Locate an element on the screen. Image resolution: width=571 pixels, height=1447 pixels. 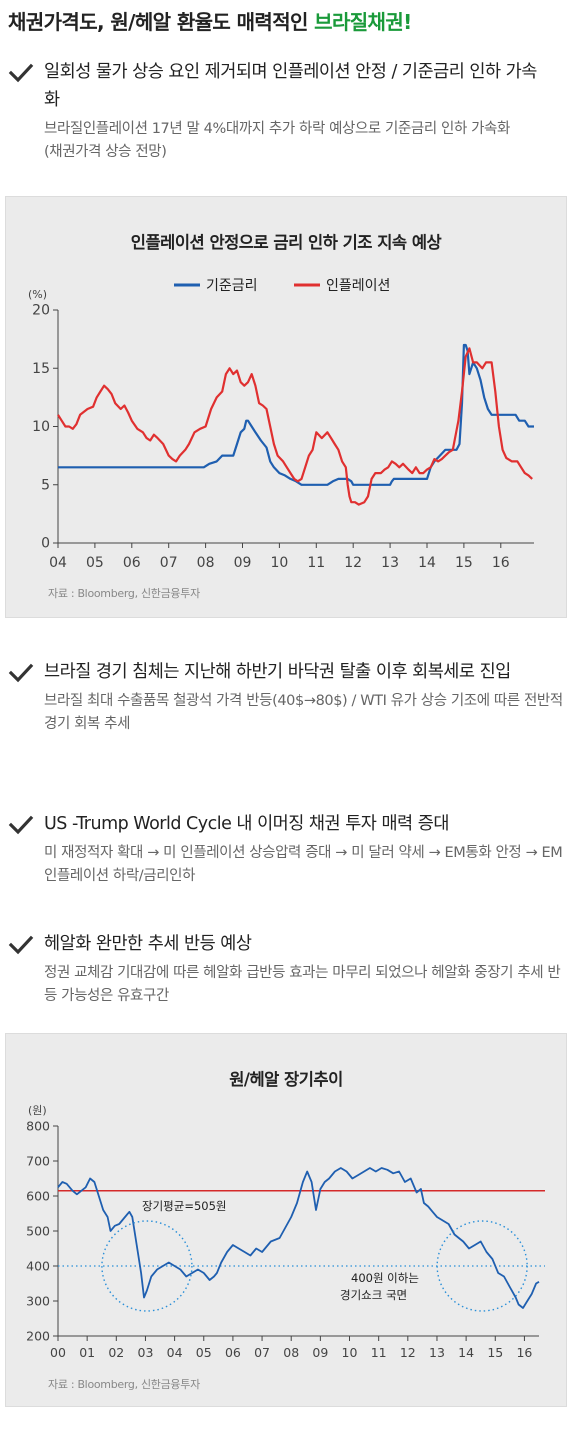
chart-title: 인플레이션 안정으로 금리 인하 기조 지속 예상 is located at coordinates (286, 242).